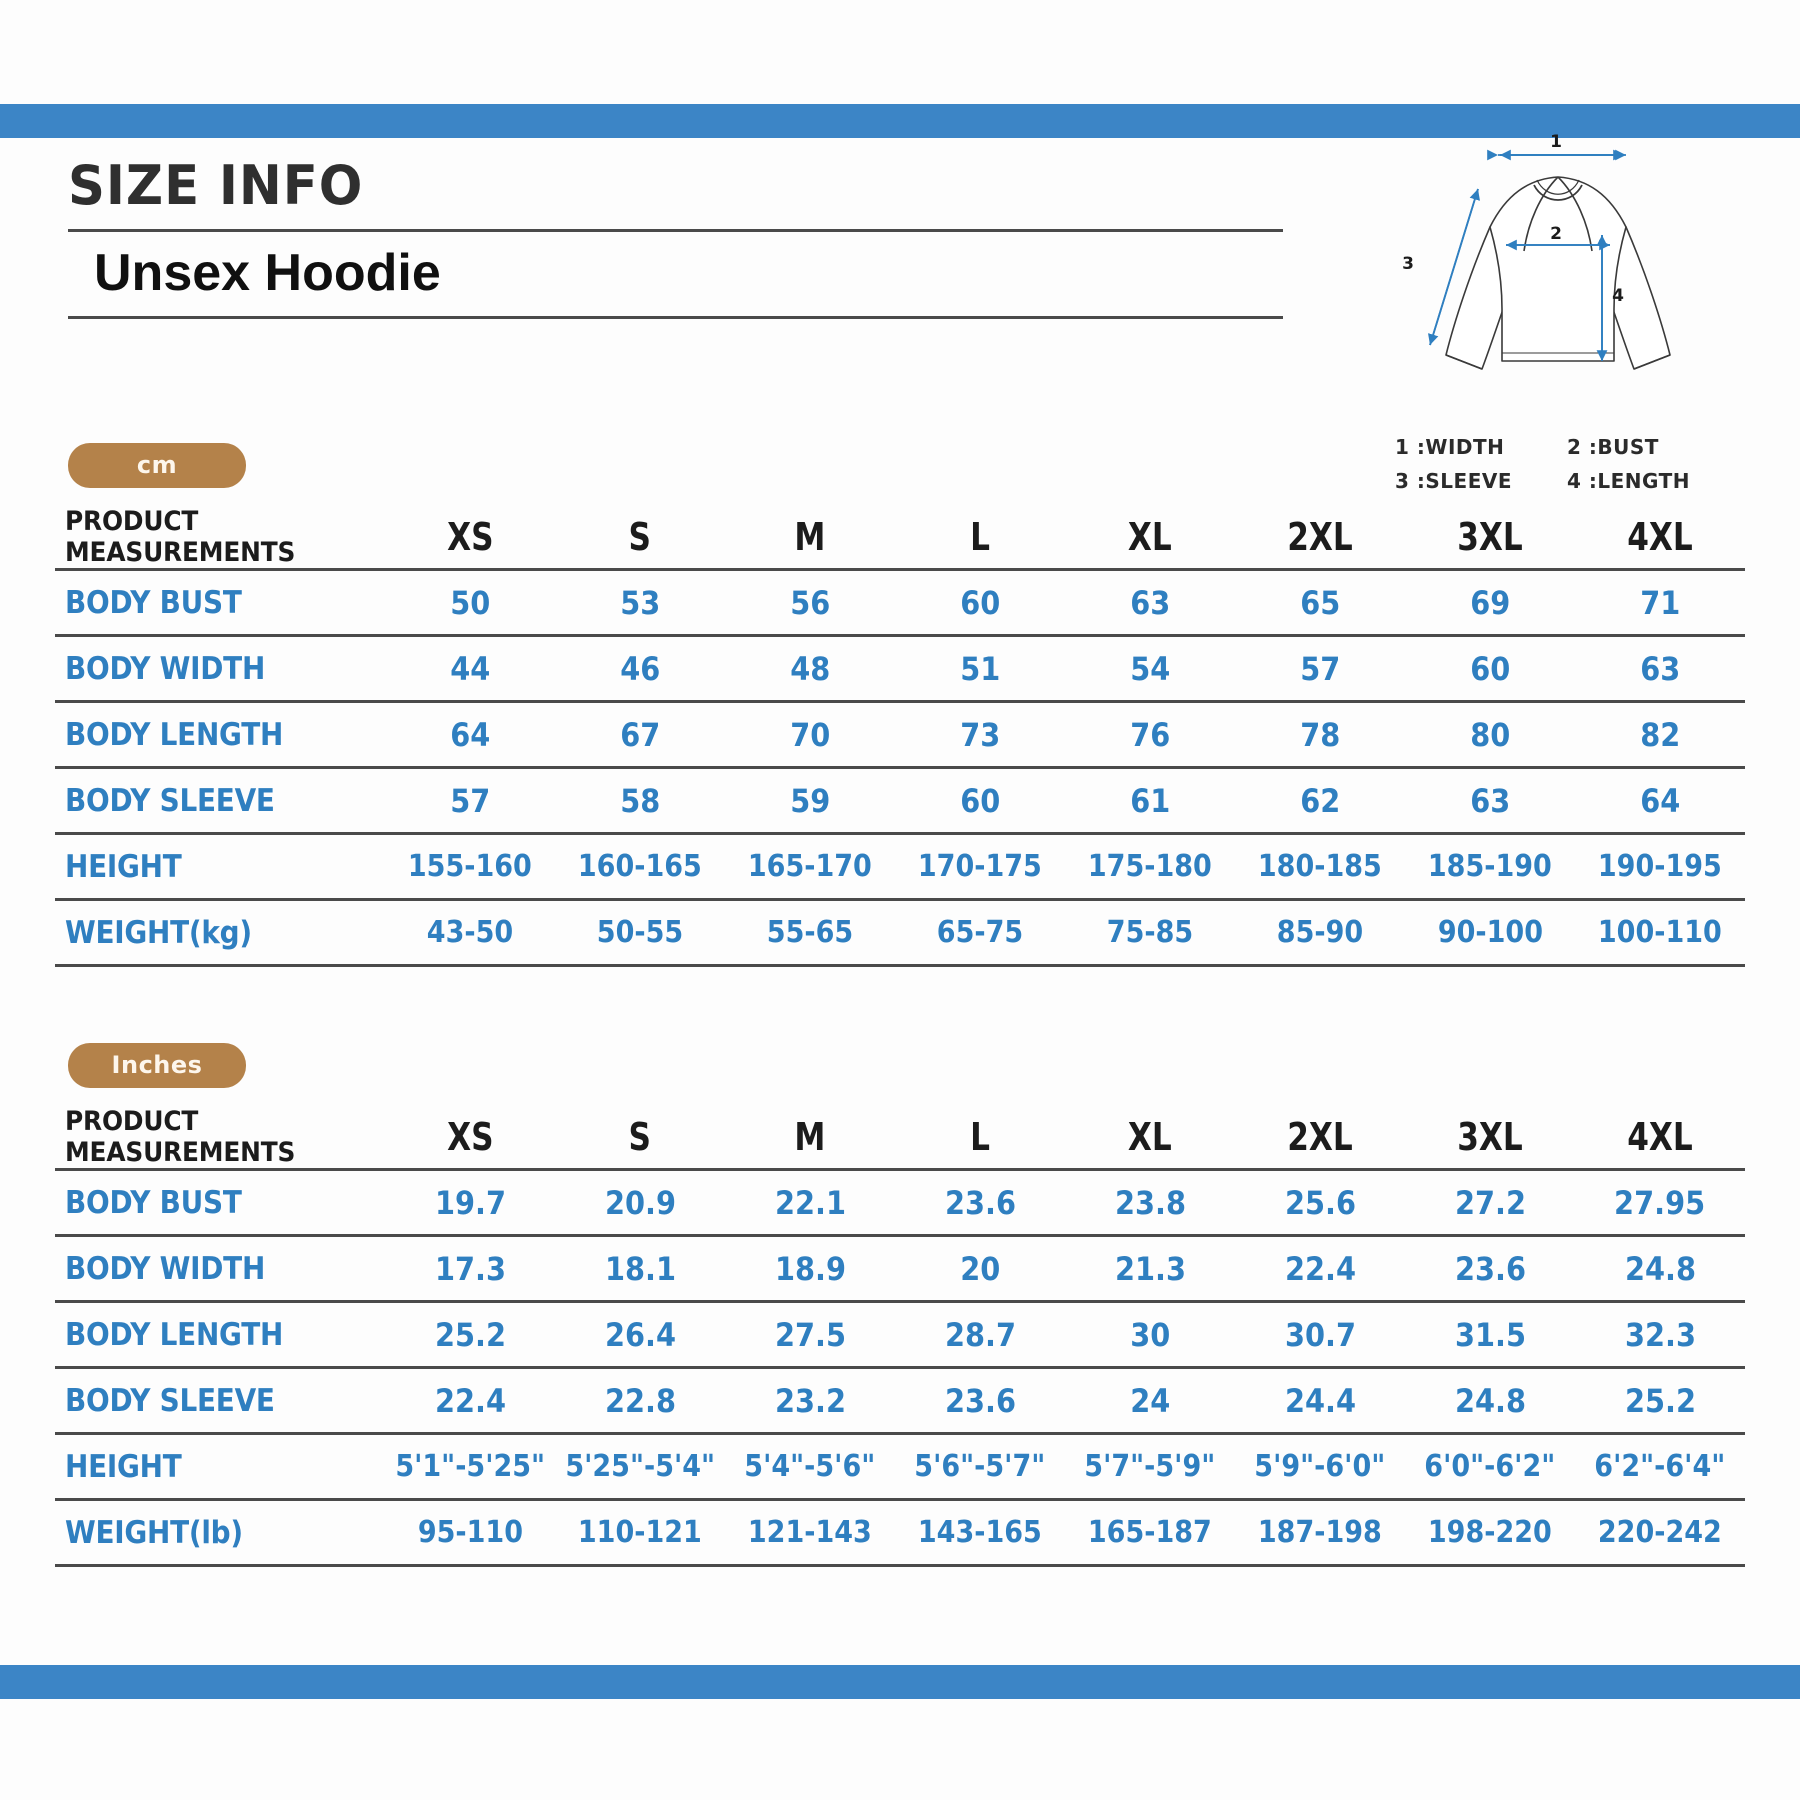 The height and width of the screenshot is (1800, 1800). I want to click on table-cell: 21.3, so click(1150, 1269).